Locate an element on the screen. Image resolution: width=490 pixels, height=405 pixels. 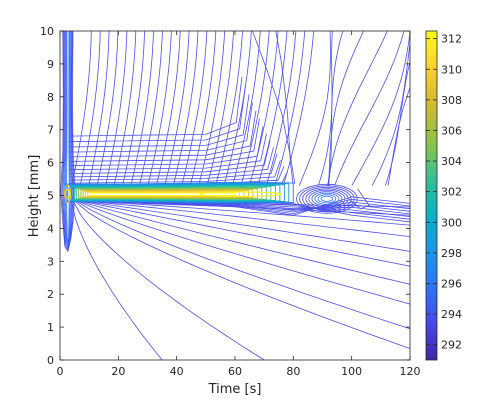
x-tick-label: 100 is located at coordinates (351, 371).